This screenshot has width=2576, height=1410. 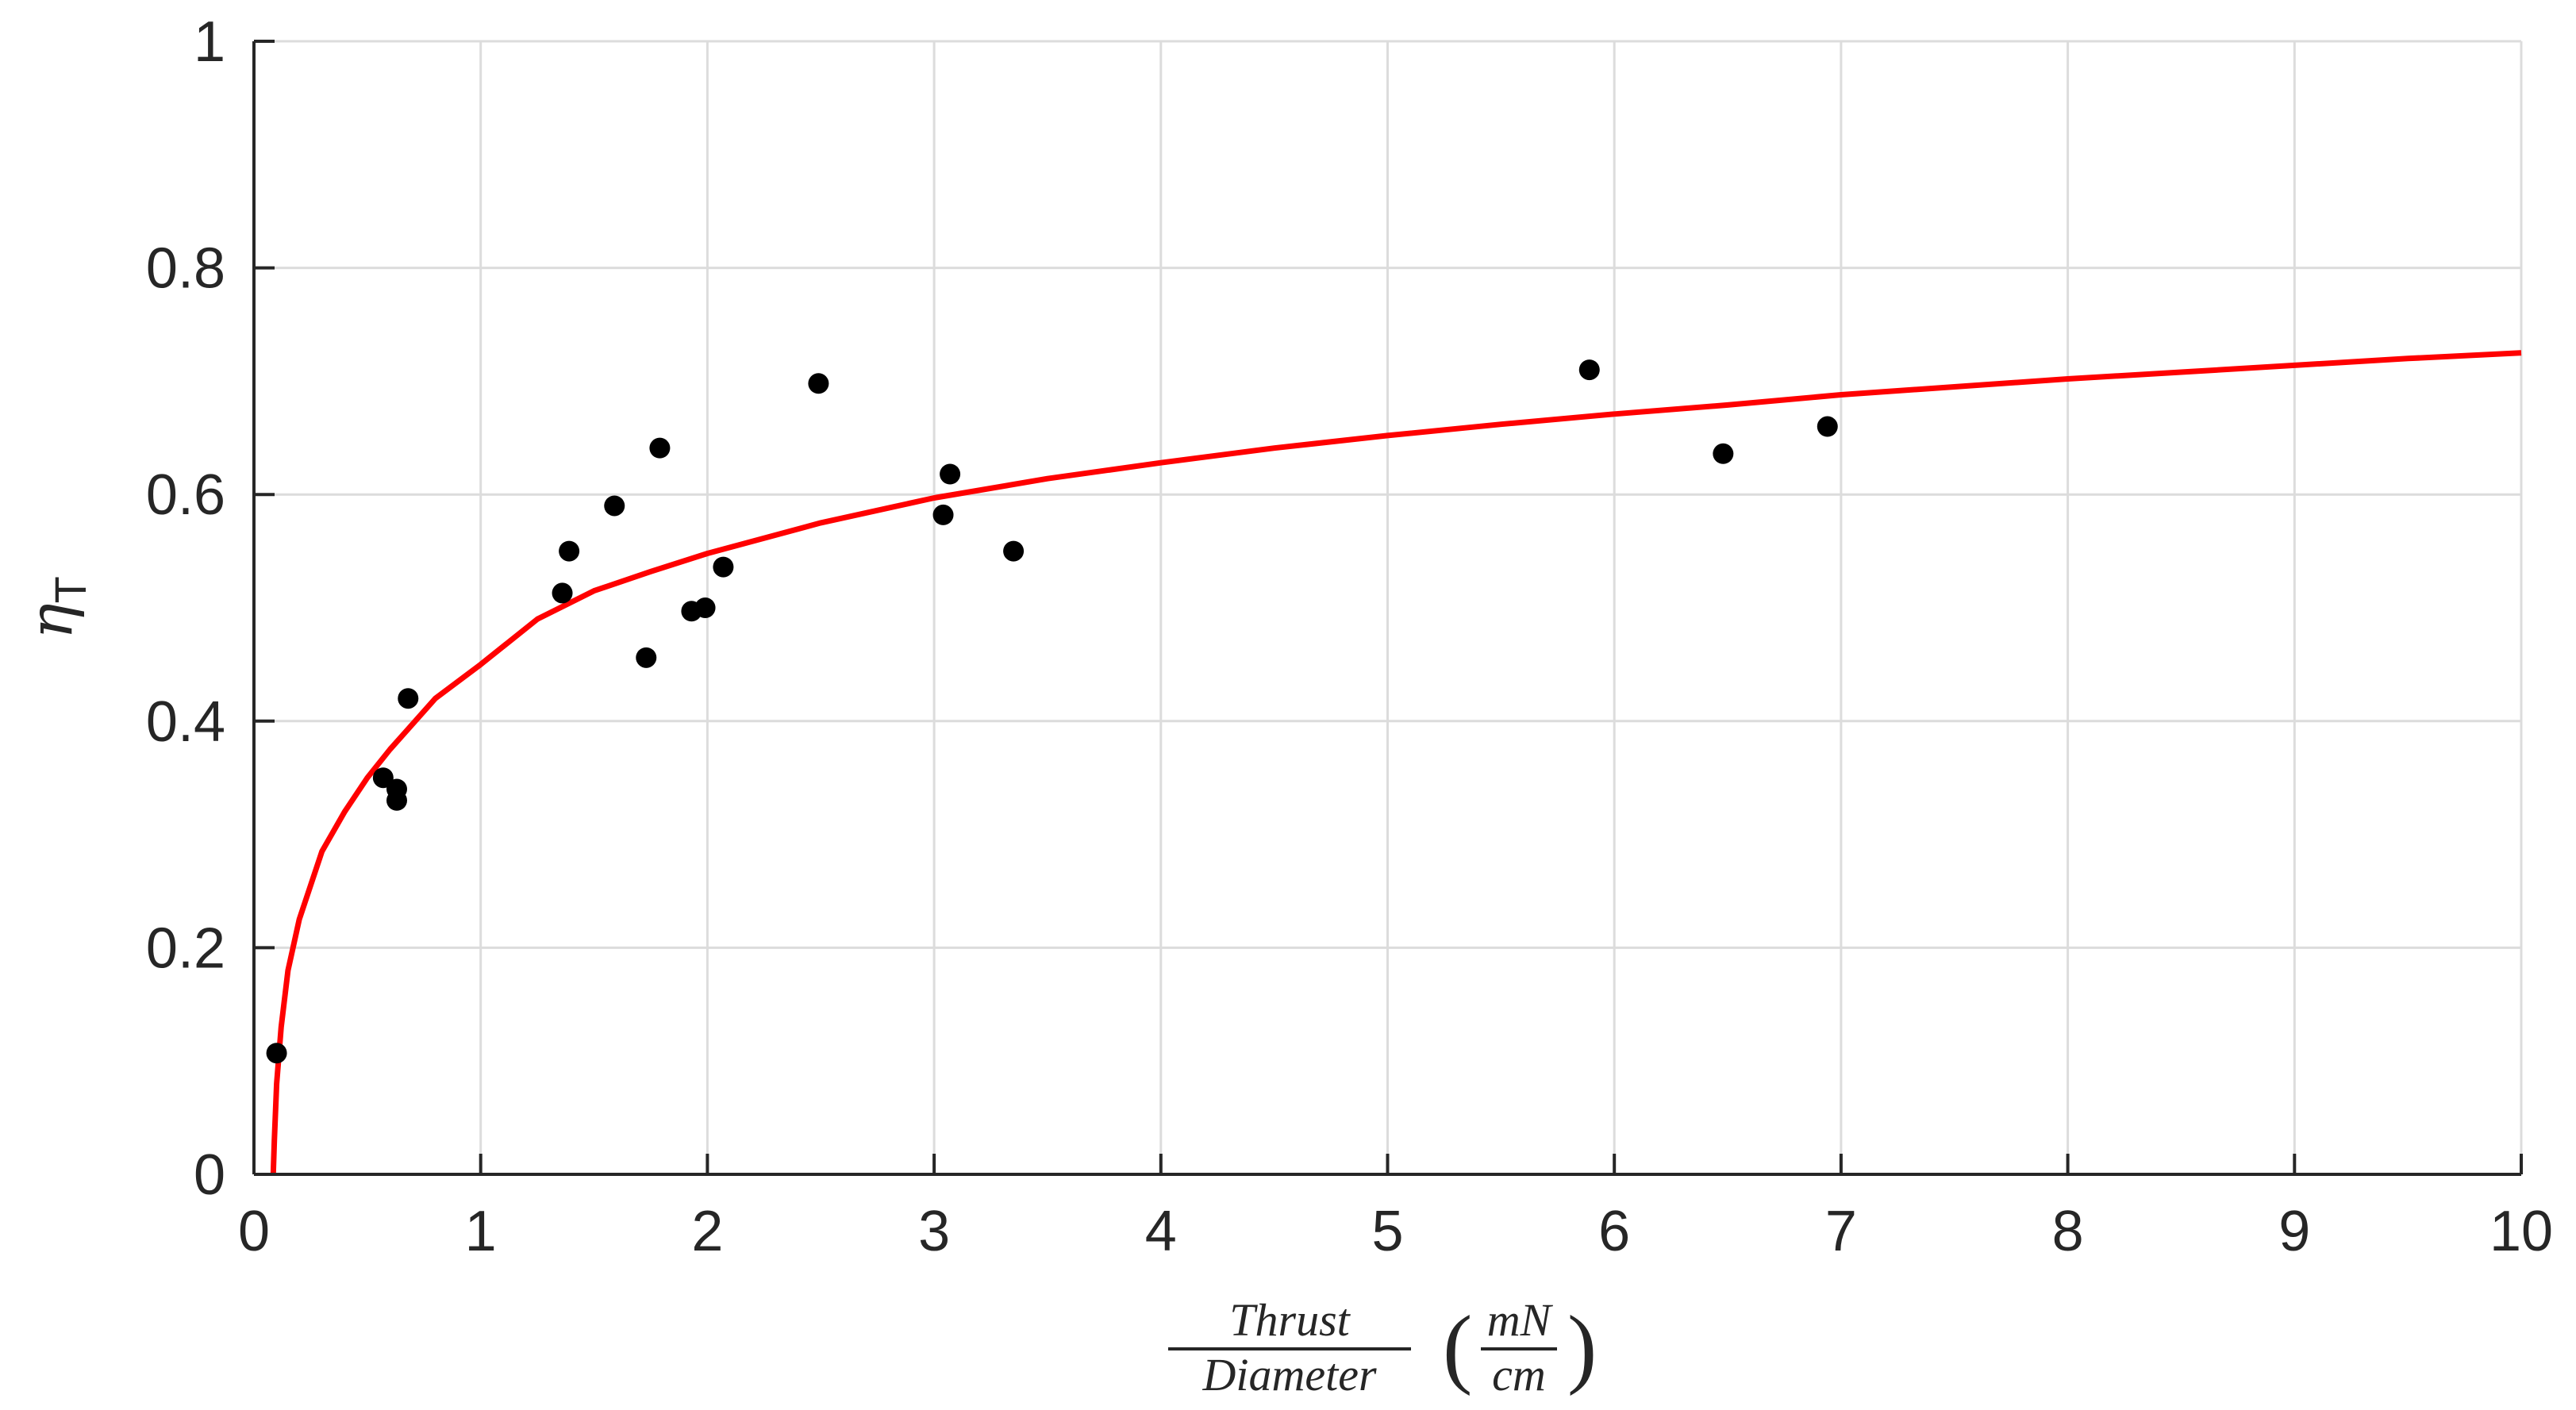 What do you see at coordinates (185, 608) in the screenshot?
I see `y-tick-labels: 0 0.2 0.4 0.6 0.8 1` at bounding box center [185, 608].